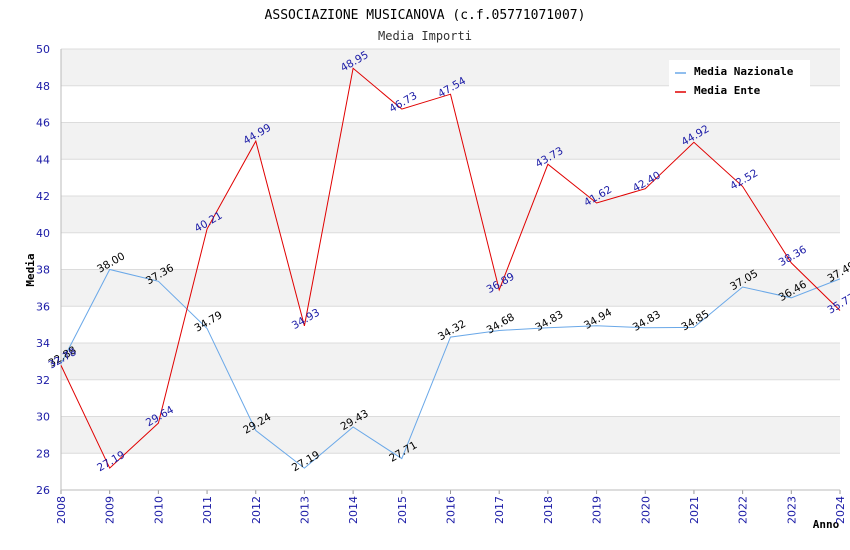 The image size is (850, 550). What do you see at coordinates (43, 49) in the screenshot?
I see `y-tick-label: 50` at bounding box center [43, 49].